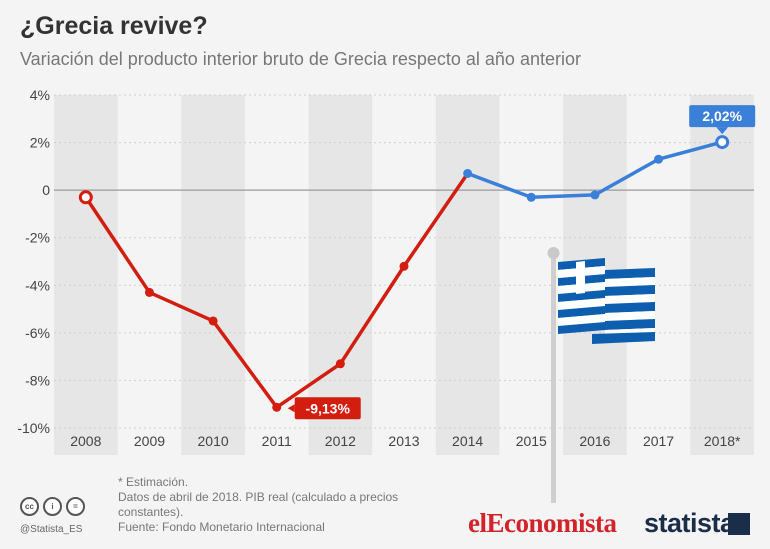 The image size is (770, 549). What do you see at coordinates (153, 482) in the screenshot?
I see `estimation-note: * Estimación.` at bounding box center [153, 482].